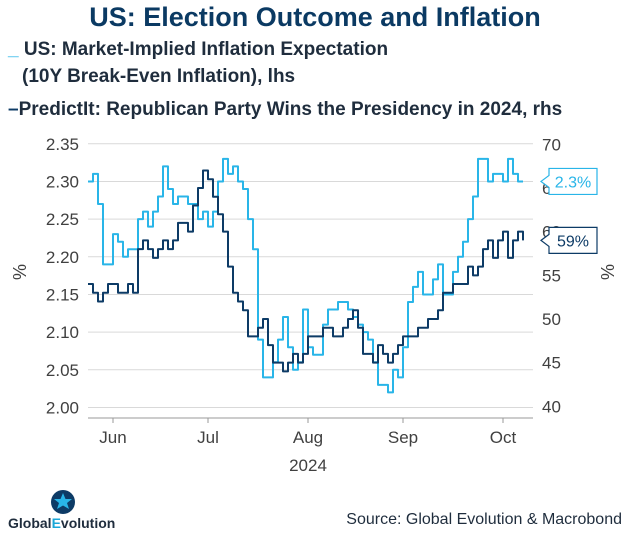 This screenshot has width=630, height=533. Describe the element at coordinates (551, 144) in the screenshot. I see `y-right-tick-label: 70` at that location.